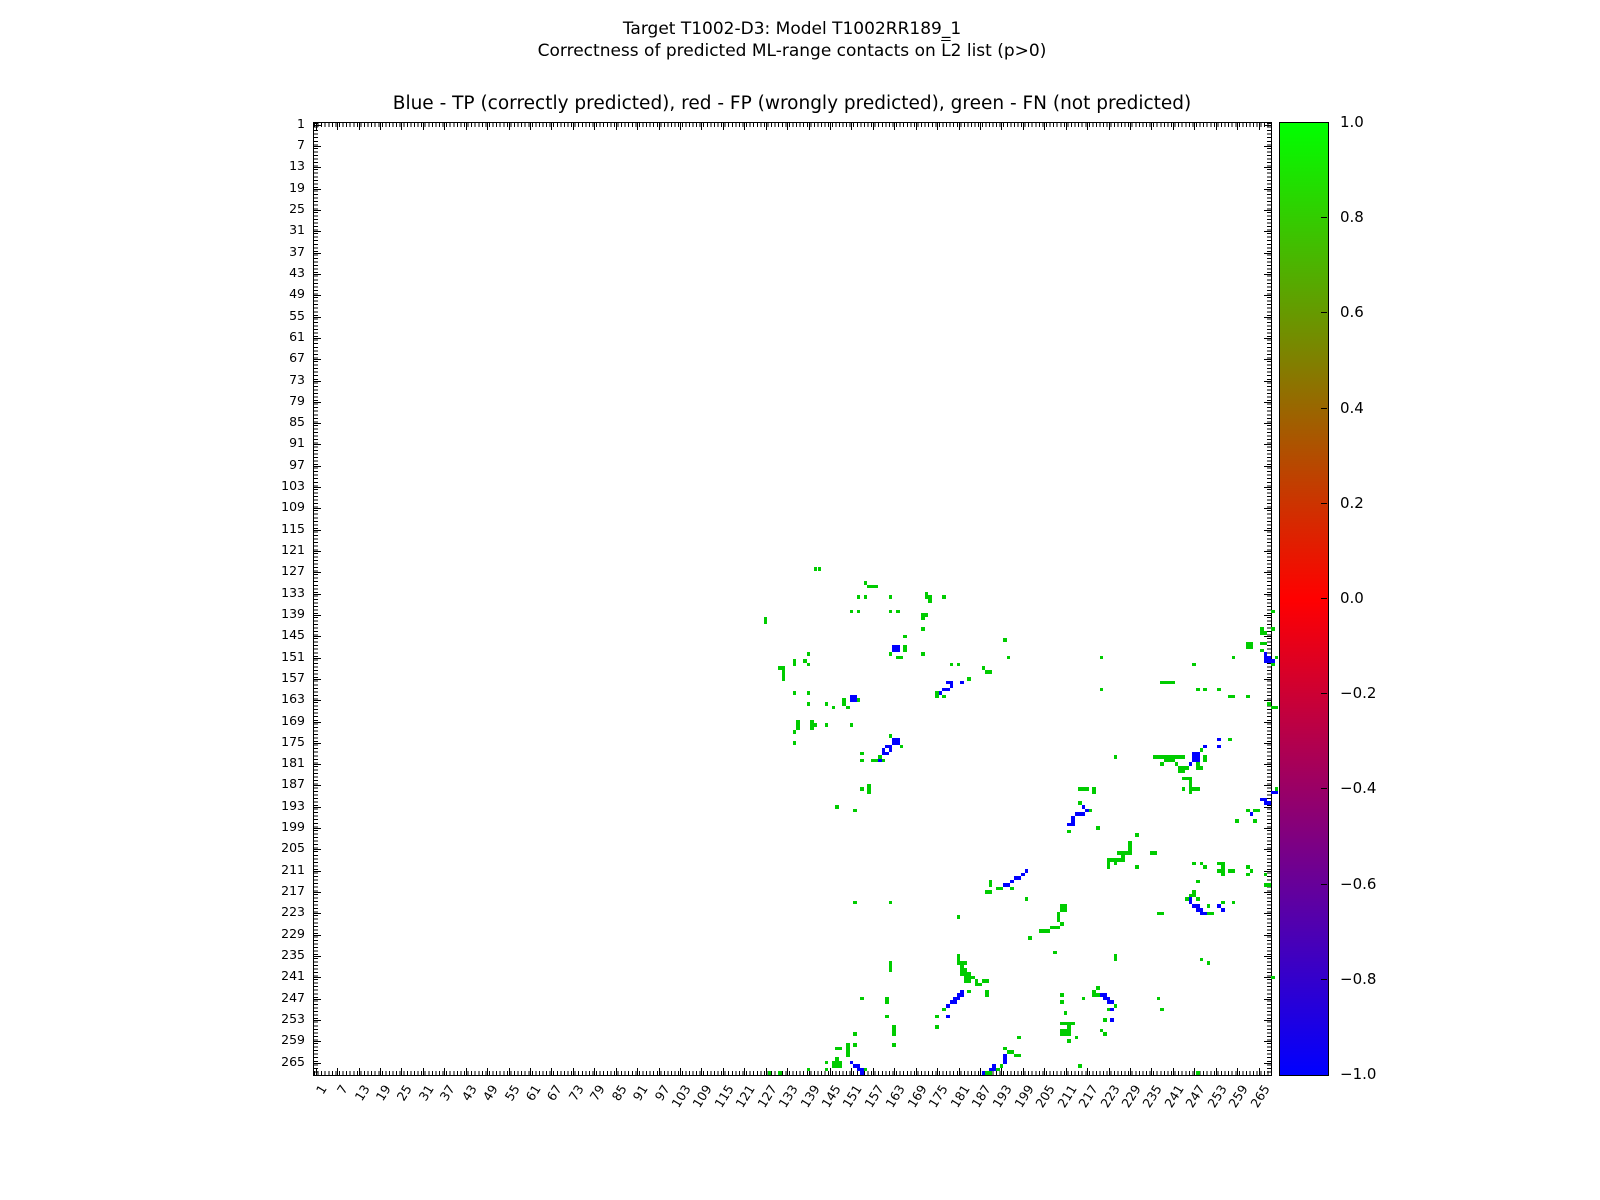 This screenshot has height=1200, width=1600. What do you see at coordinates (297, 379) in the screenshot?
I see `y-tick-label: 73` at bounding box center [297, 379].